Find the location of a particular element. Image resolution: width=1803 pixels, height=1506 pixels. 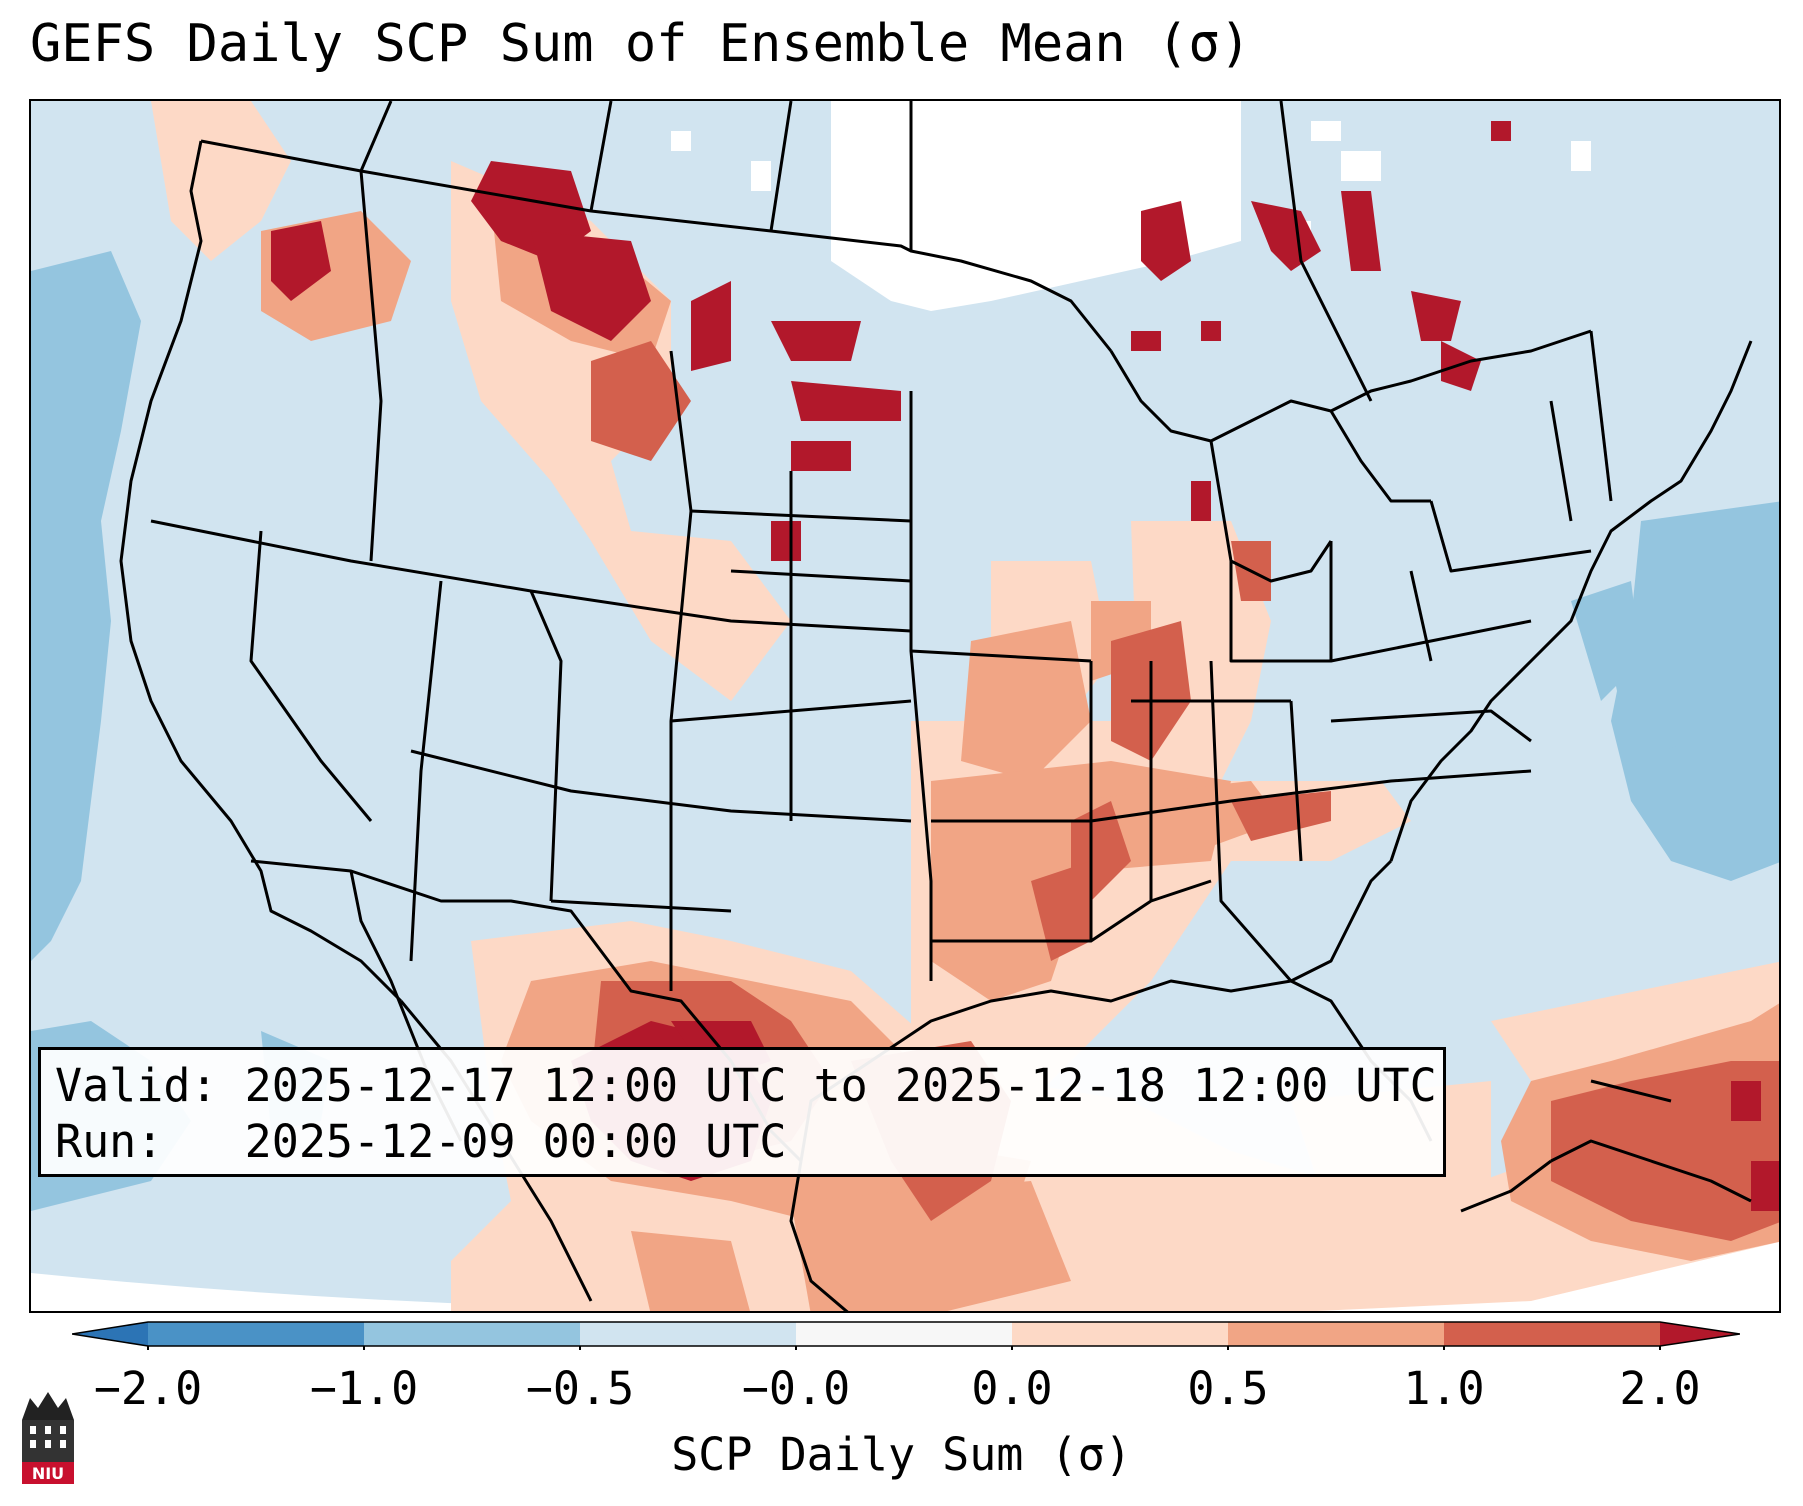

colorbar-tick-label: 0.0 is located at coordinates (1012, 1388).